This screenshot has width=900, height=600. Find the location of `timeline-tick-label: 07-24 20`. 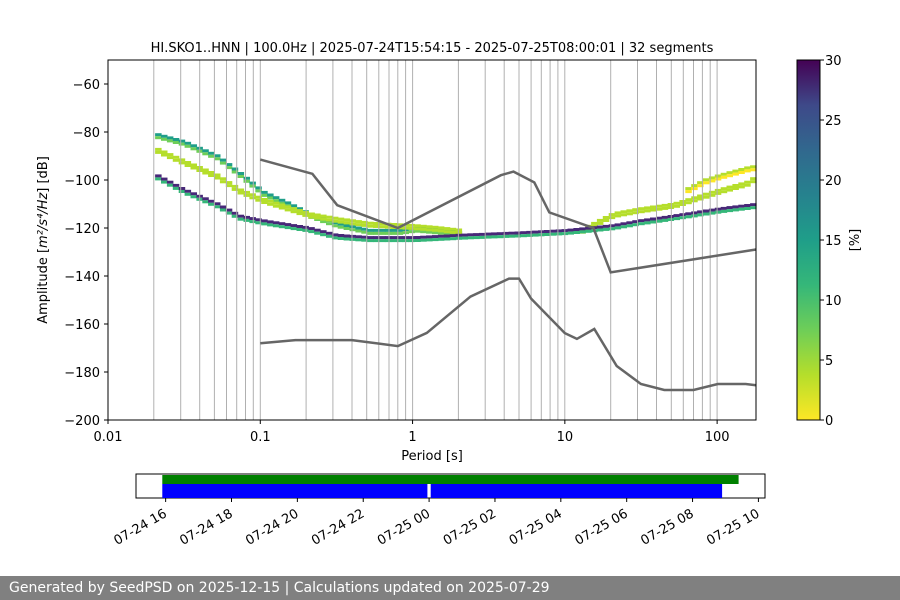

timeline-tick-label: 07-24 20 is located at coordinates (272, 527).